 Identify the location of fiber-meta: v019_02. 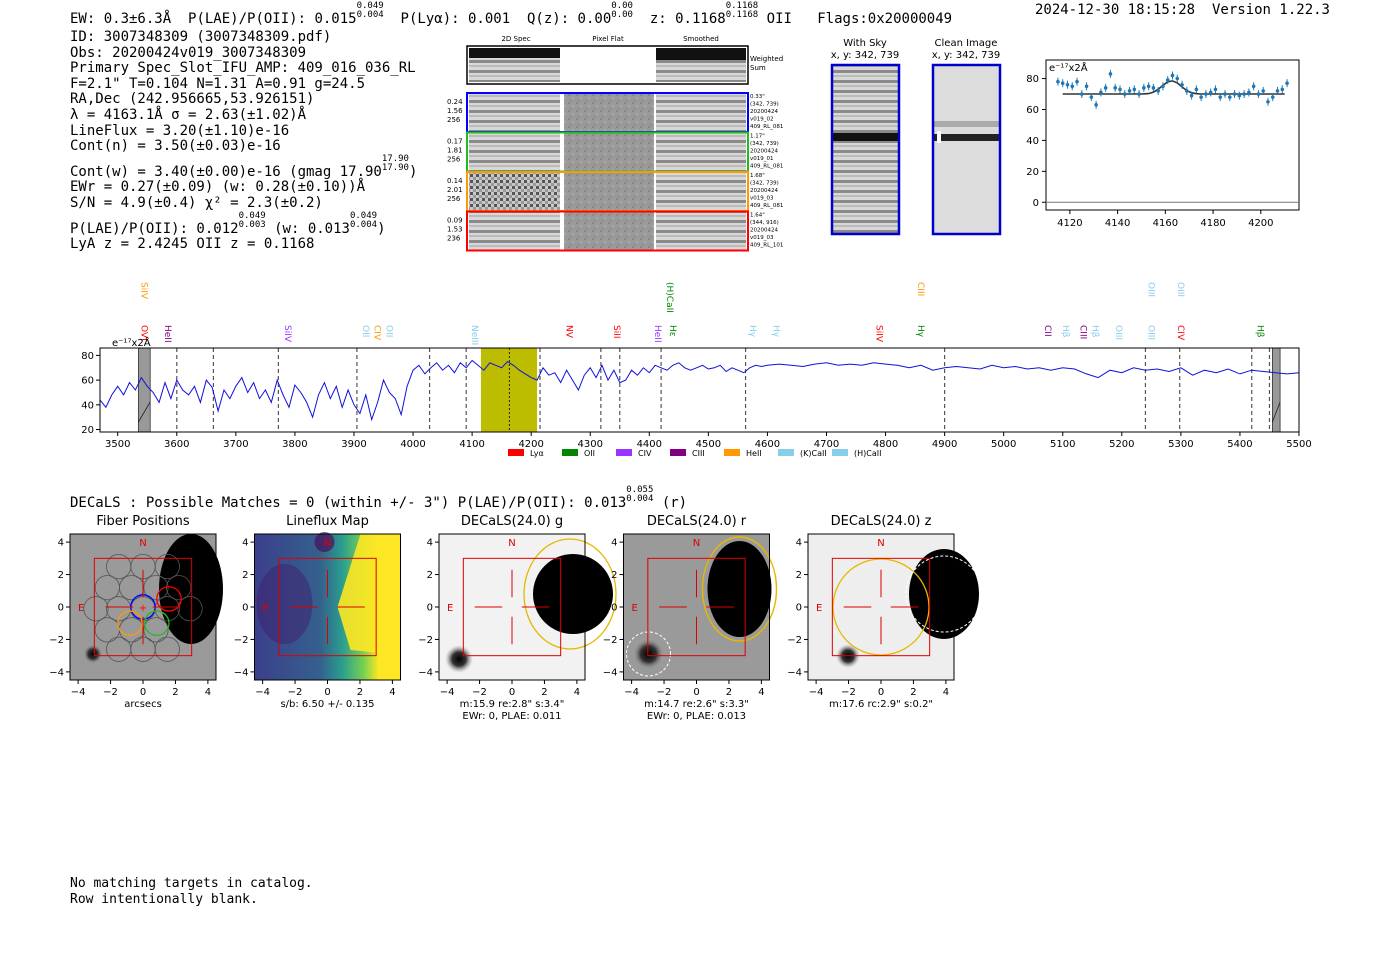
(762, 120).